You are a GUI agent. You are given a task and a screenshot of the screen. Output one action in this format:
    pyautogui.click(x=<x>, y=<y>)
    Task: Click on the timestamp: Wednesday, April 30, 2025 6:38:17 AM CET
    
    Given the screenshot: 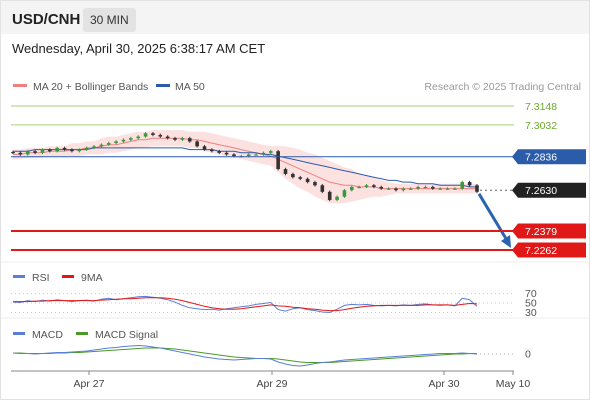 What is the action you would take?
    pyautogui.click(x=139, y=48)
    